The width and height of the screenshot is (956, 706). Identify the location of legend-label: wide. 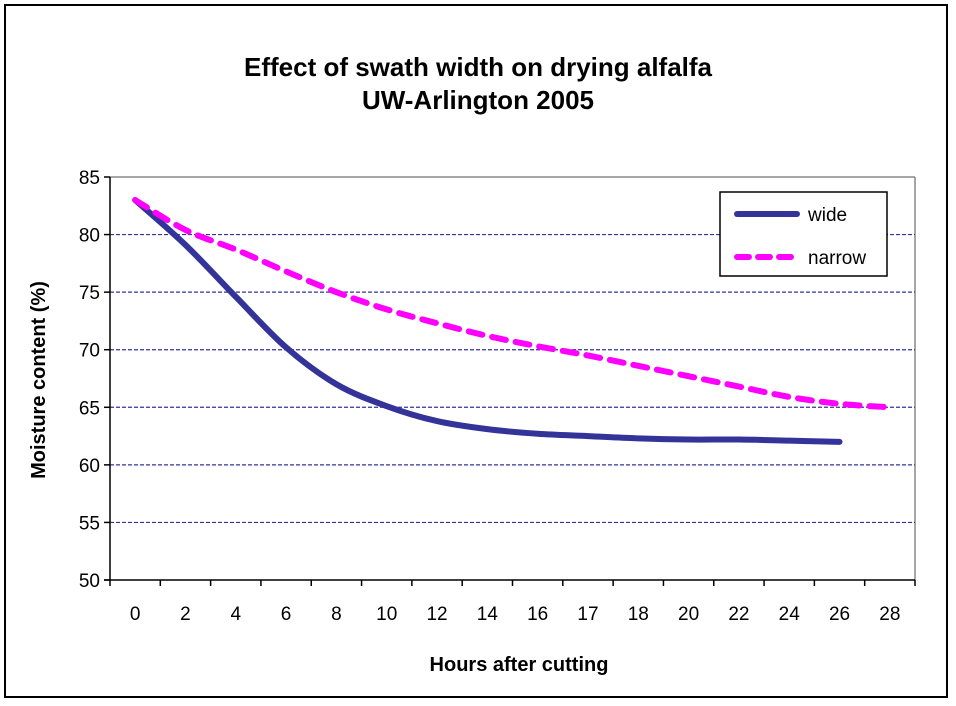
(827, 215).